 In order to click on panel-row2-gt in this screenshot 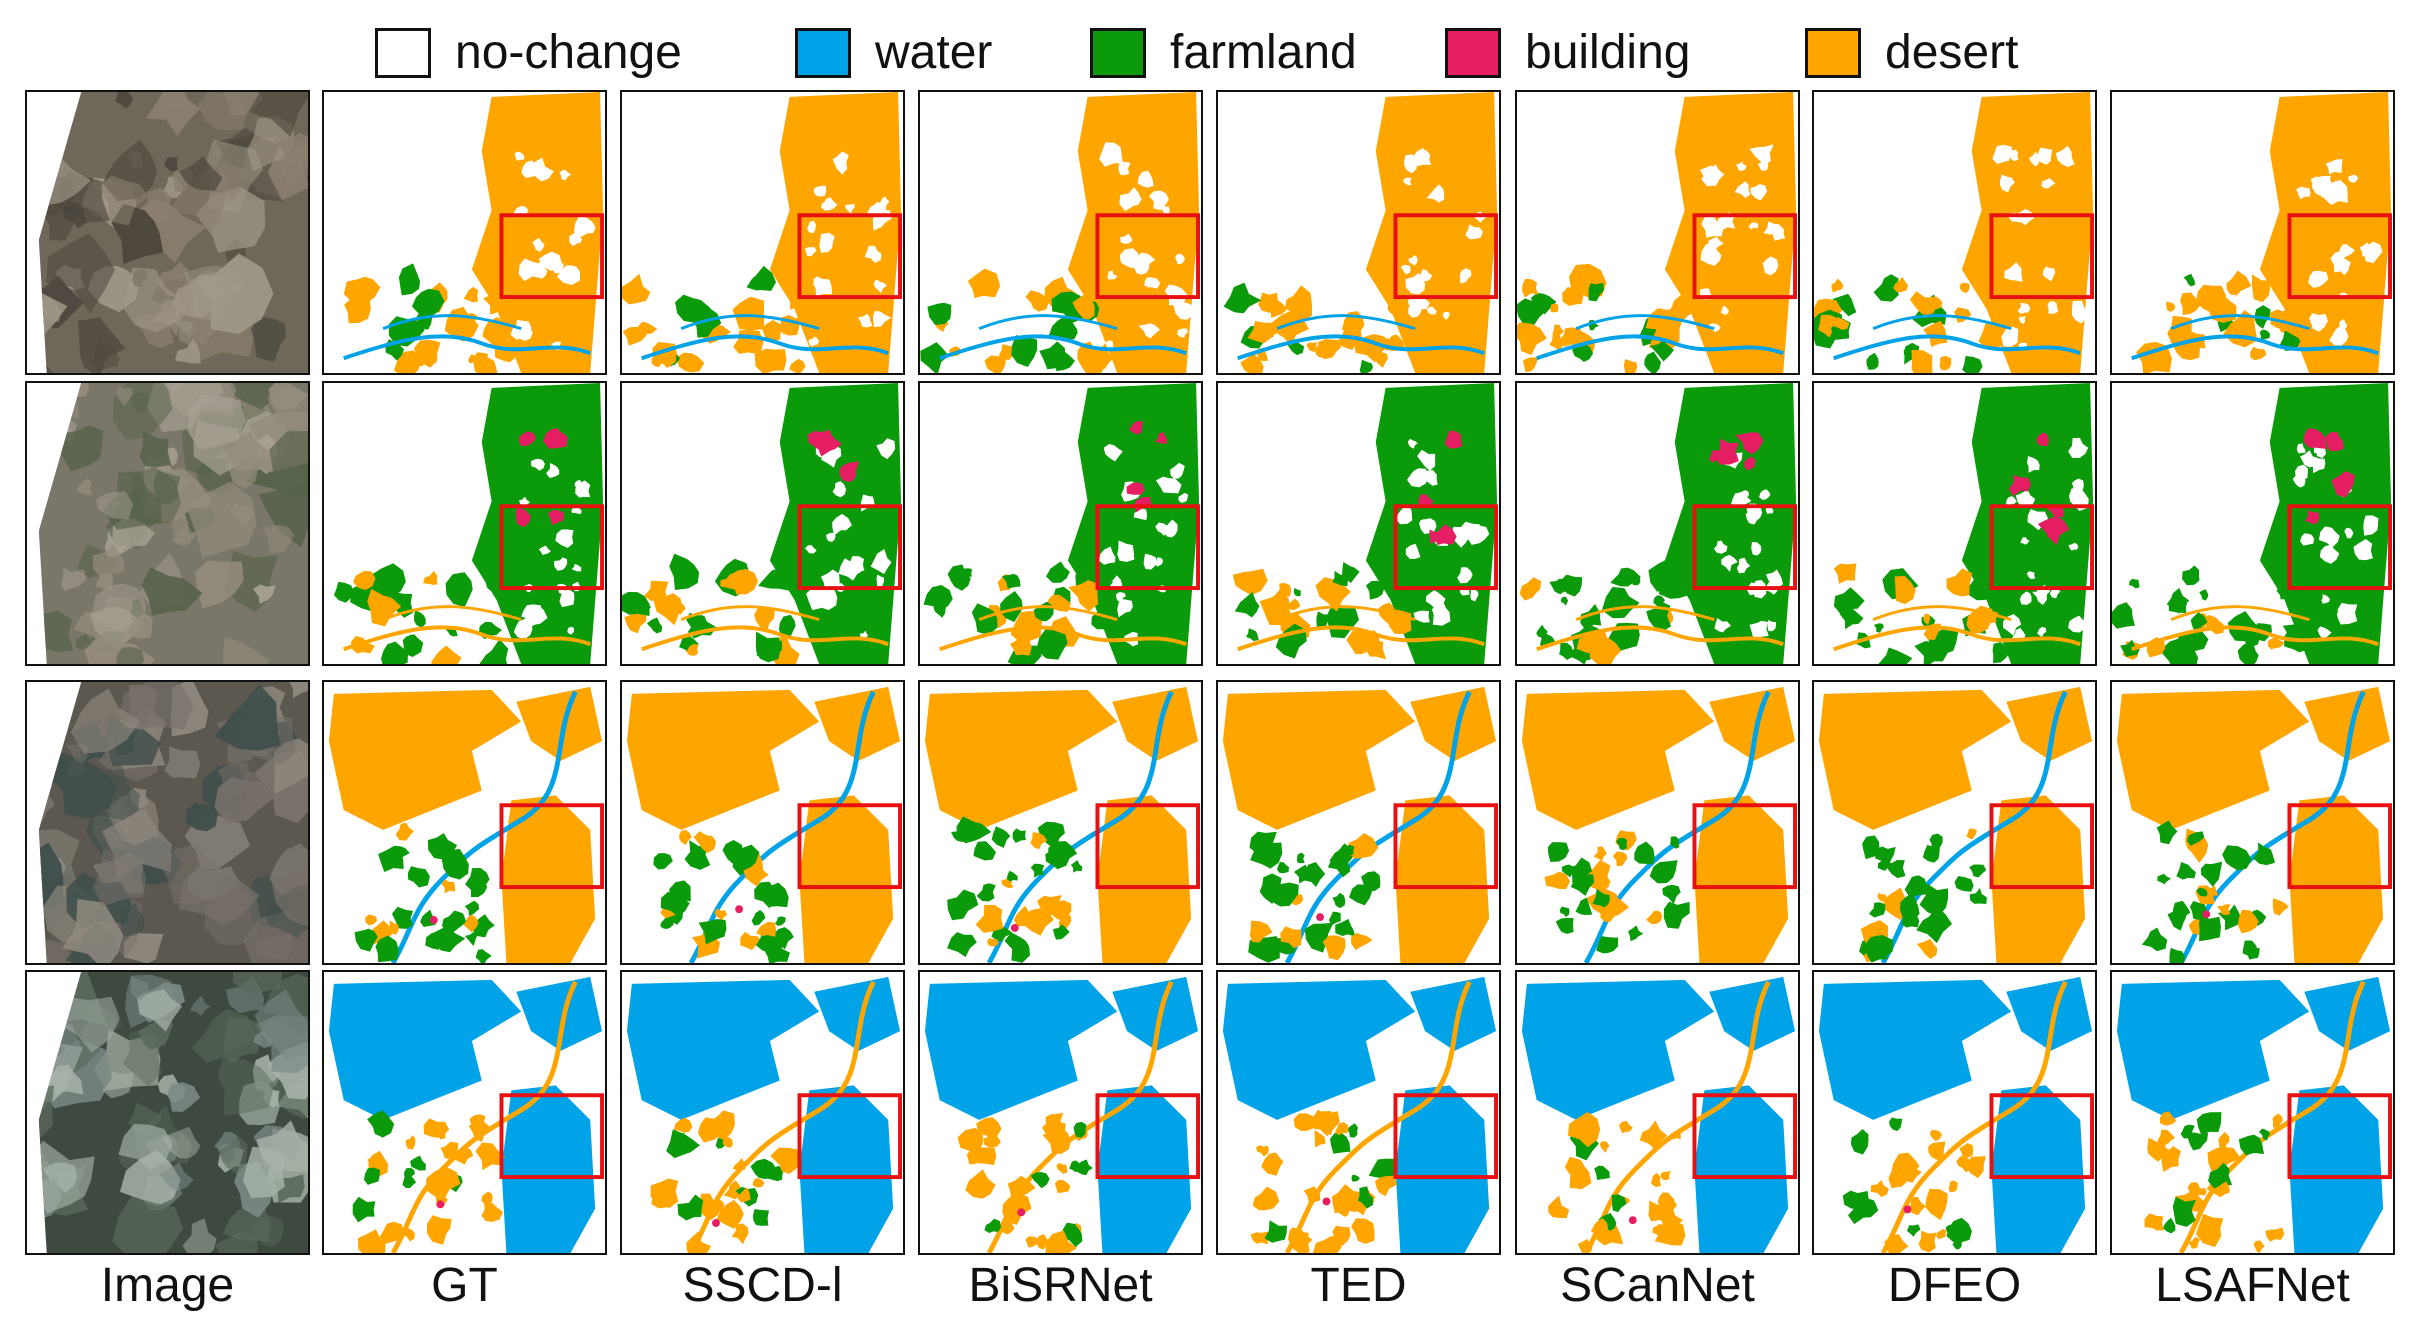, I will do `click(464, 523)`.